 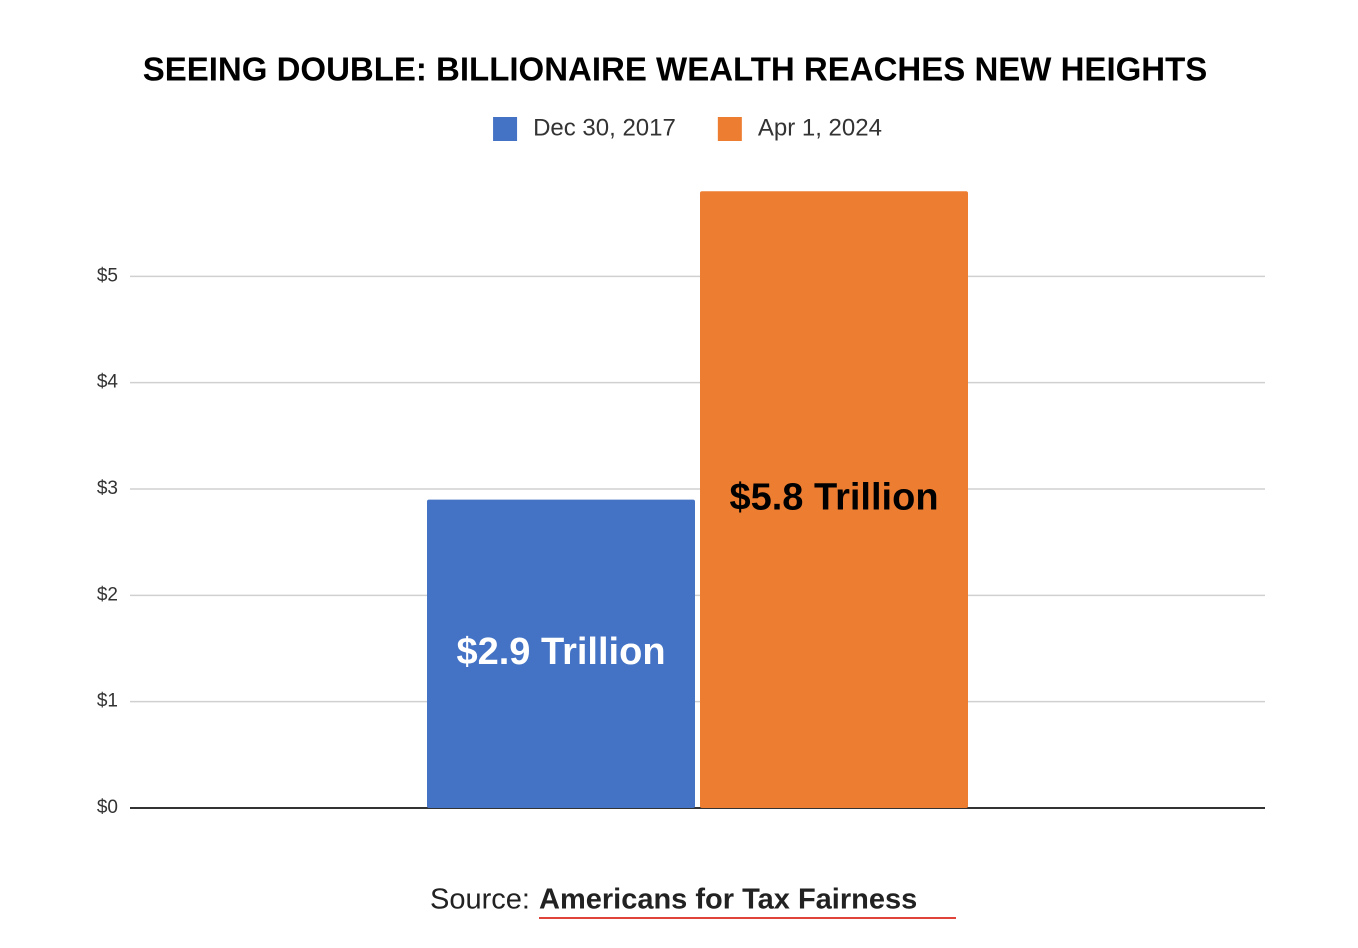 I want to click on y-tick-label: $4, so click(x=108, y=382).